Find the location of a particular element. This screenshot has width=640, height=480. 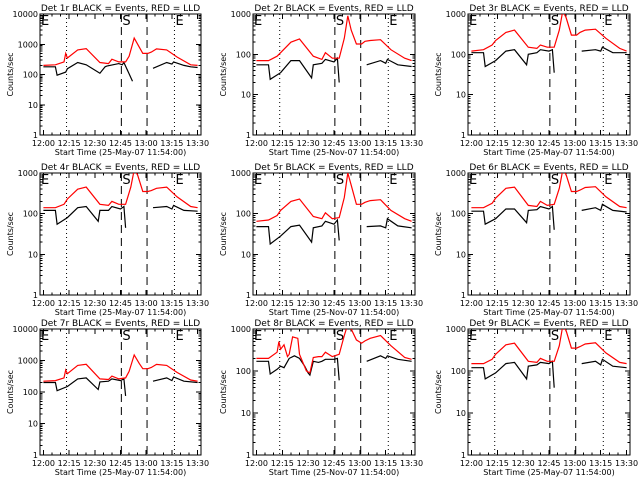

panel-title: Det 9r BLACK = Events, RED = LLD is located at coordinates (548, 324).